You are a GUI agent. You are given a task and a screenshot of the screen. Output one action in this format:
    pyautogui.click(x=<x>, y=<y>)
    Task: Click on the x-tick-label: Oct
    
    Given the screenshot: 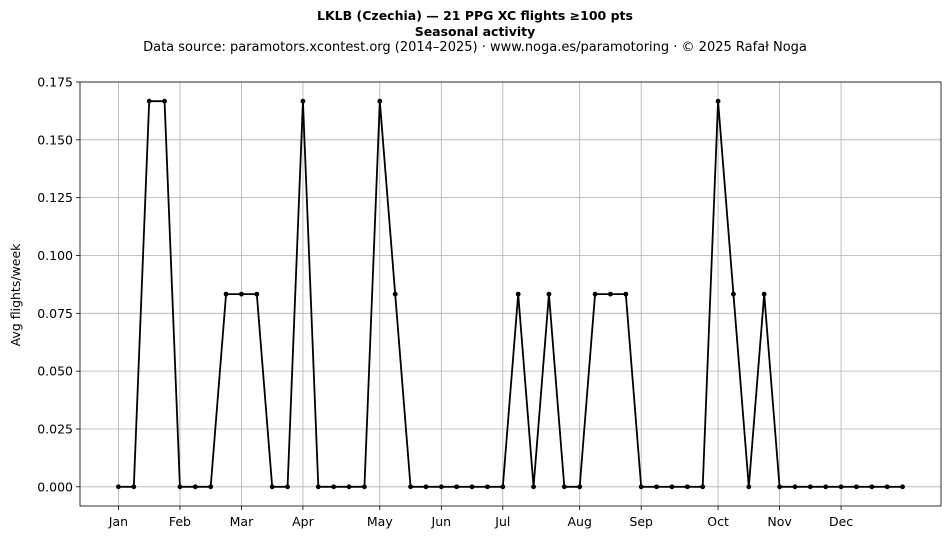 What is the action you would take?
    pyautogui.click(x=718, y=521)
    